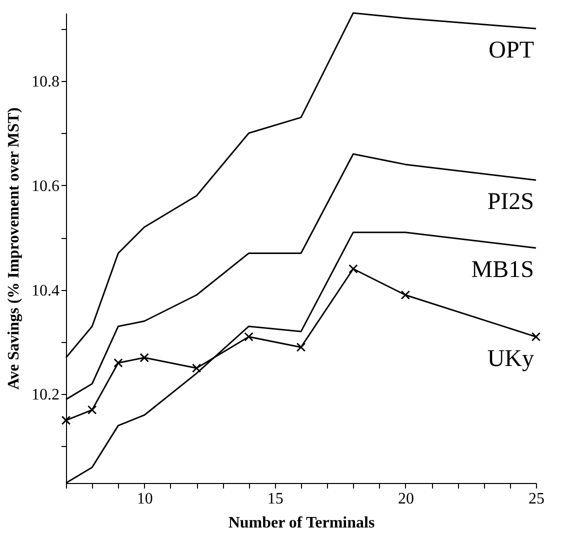 Image resolution: width=586 pixels, height=555 pixels. I want to click on series-label: OPT, so click(511, 51).